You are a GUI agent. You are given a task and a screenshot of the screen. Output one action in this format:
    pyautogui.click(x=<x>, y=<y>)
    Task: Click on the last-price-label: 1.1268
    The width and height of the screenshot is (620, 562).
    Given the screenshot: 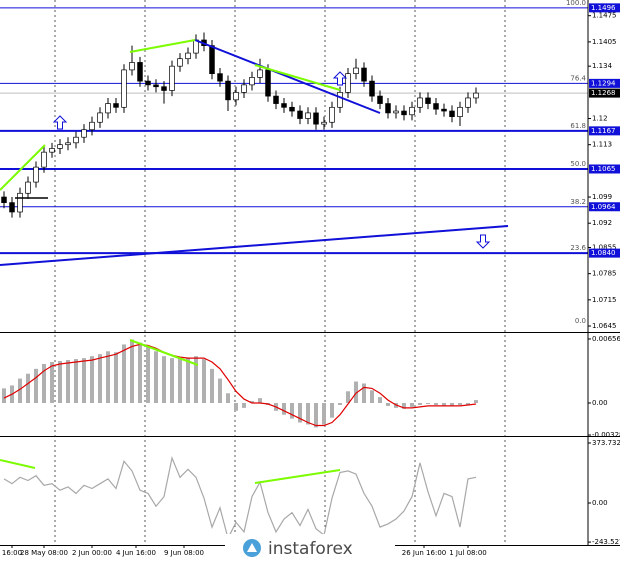 What is the action you would take?
    pyautogui.click(x=603, y=93)
    